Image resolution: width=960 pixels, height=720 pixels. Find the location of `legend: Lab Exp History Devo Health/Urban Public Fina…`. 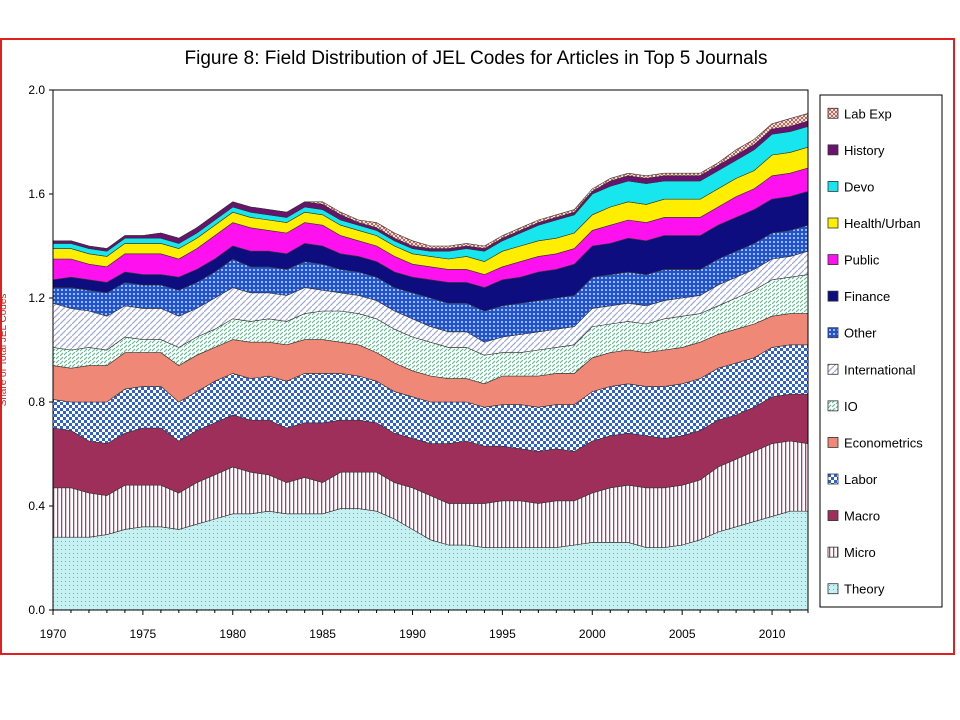

legend: Lab Exp History Devo Health/Urban Public Fina… is located at coordinates (881, 351).